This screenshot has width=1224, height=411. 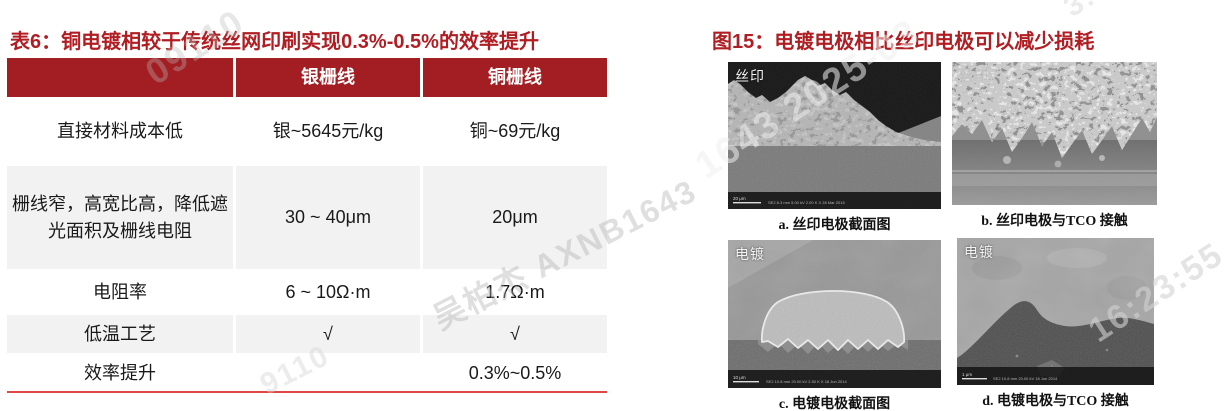 I want to click on figure-caption: b. 丝印电极与TCO 接触, so click(x=1054, y=221).